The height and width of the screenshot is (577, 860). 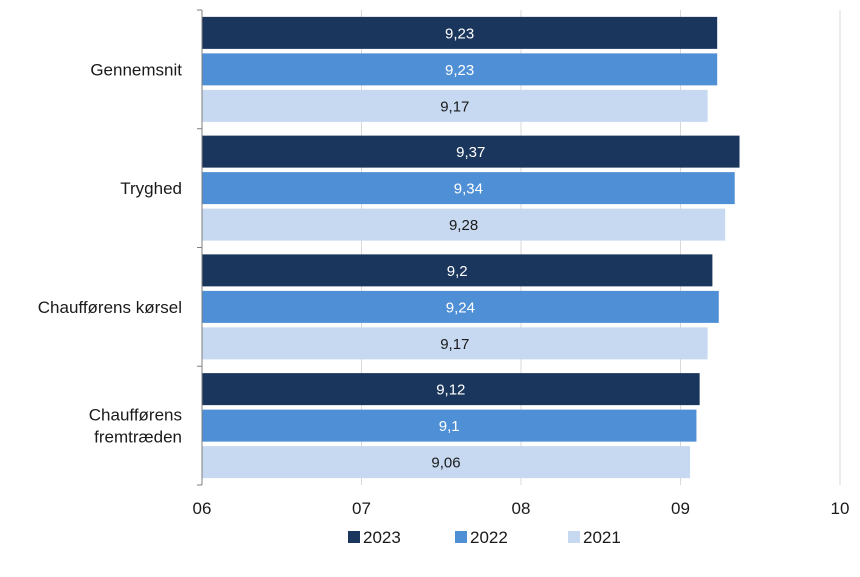 I want to click on category-label: Tryghed, so click(x=151, y=188).